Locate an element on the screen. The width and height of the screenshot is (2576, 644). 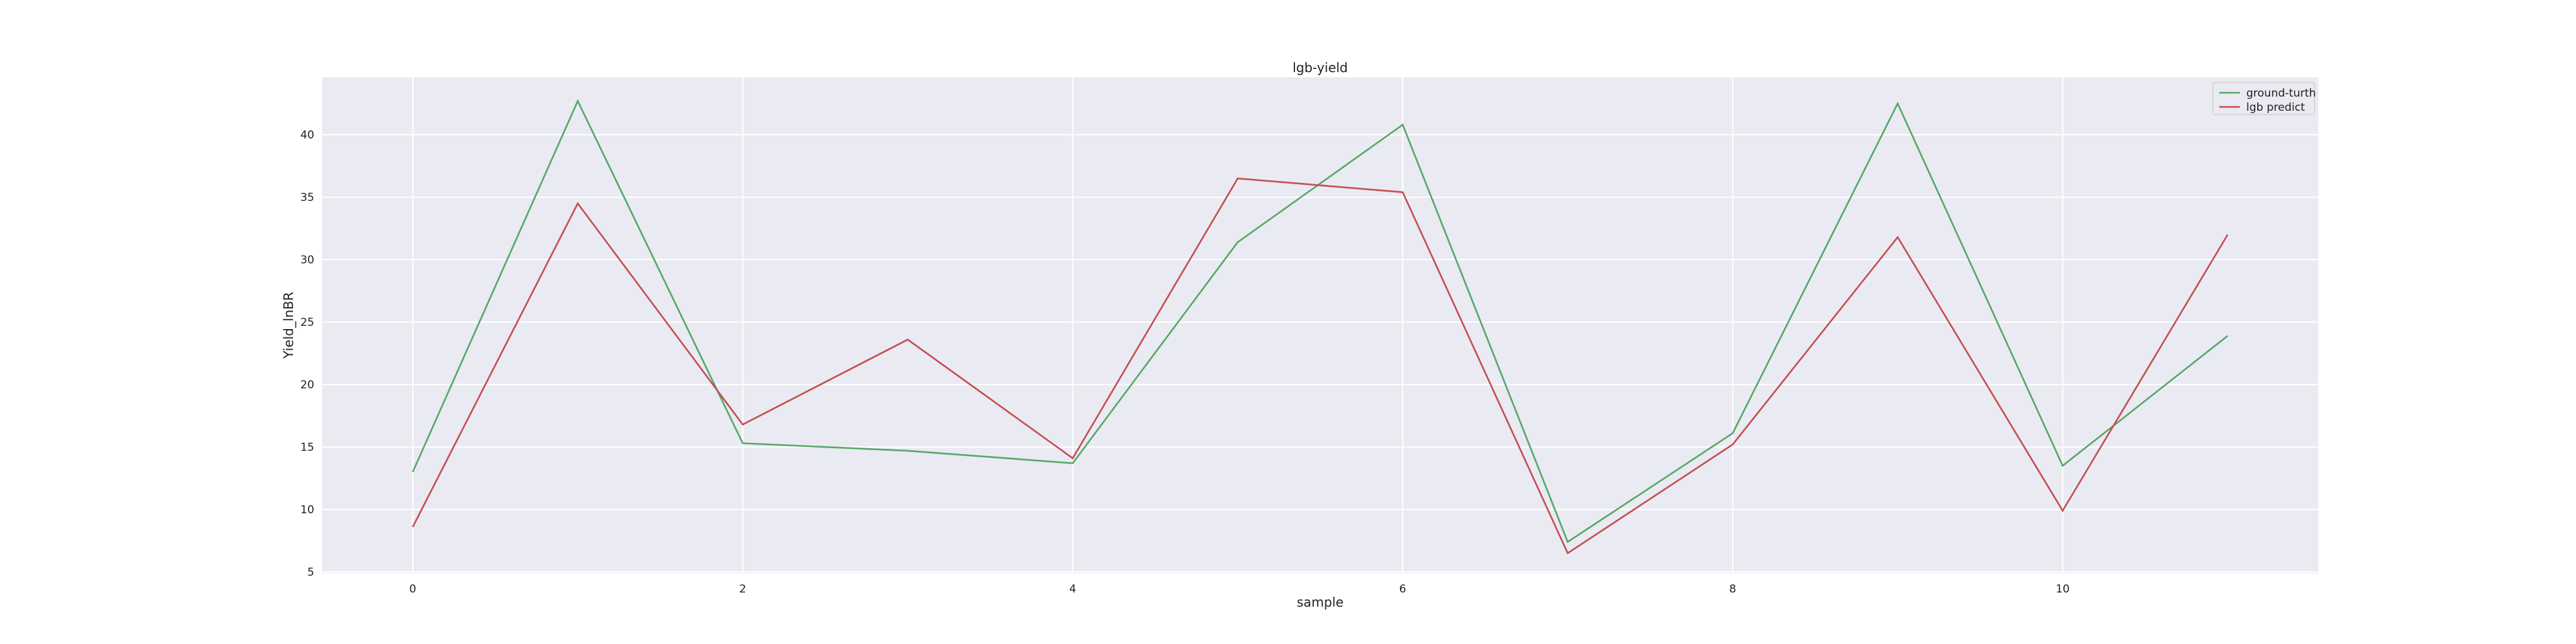
x-axis-label: sample is located at coordinates (1320, 602).